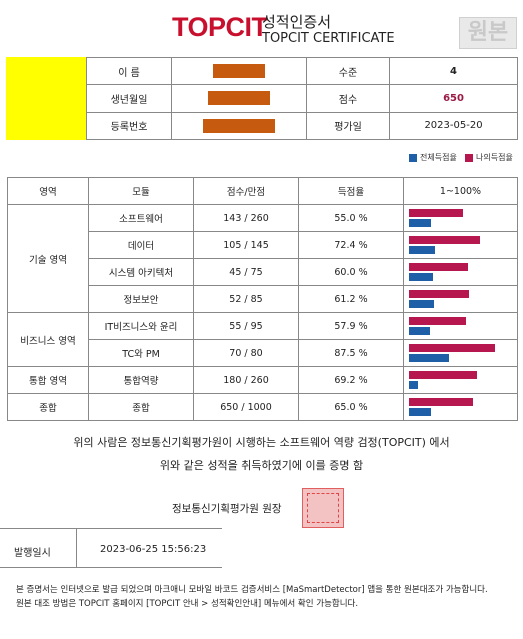  What do you see at coordinates (129, 71) in the screenshot?
I see `name-label: 이 름` at bounding box center [129, 71].